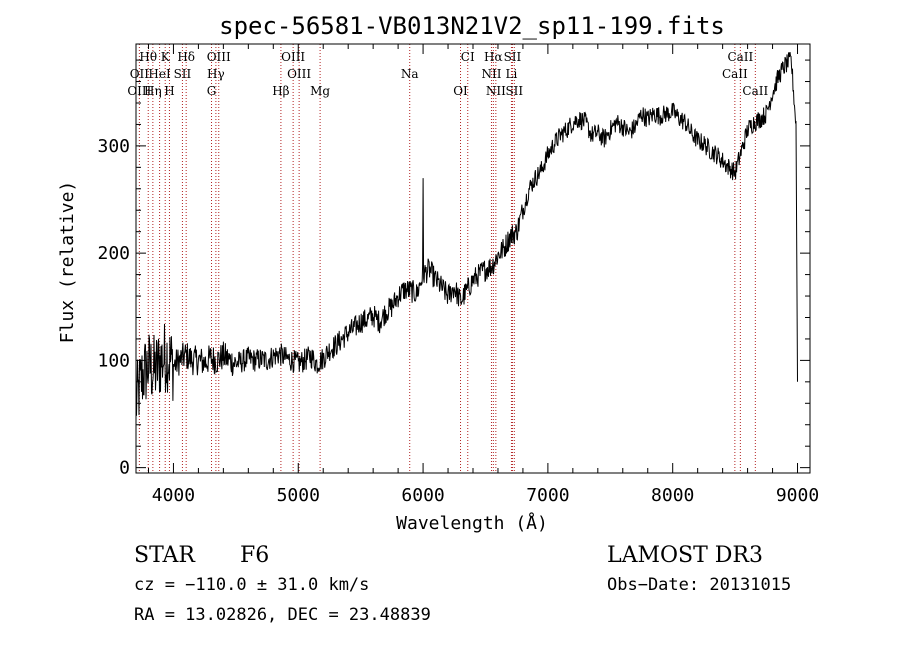  What do you see at coordinates (165, 555) in the screenshot?
I see `object-class: STAR` at bounding box center [165, 555].